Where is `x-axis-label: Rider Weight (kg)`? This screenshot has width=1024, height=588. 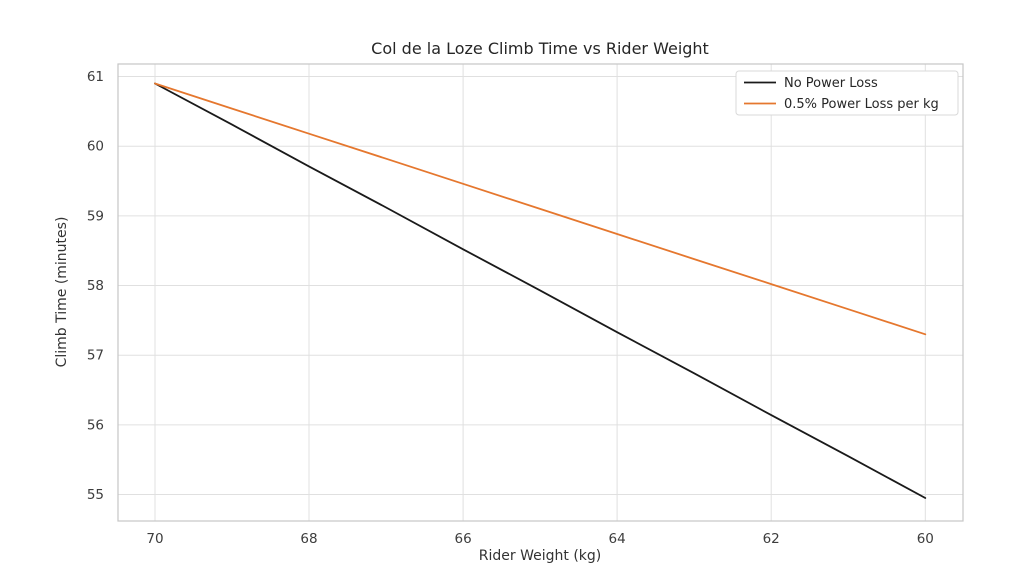 x-axis-label: Rider Weight (kg) is located at coordinates (540, 556).